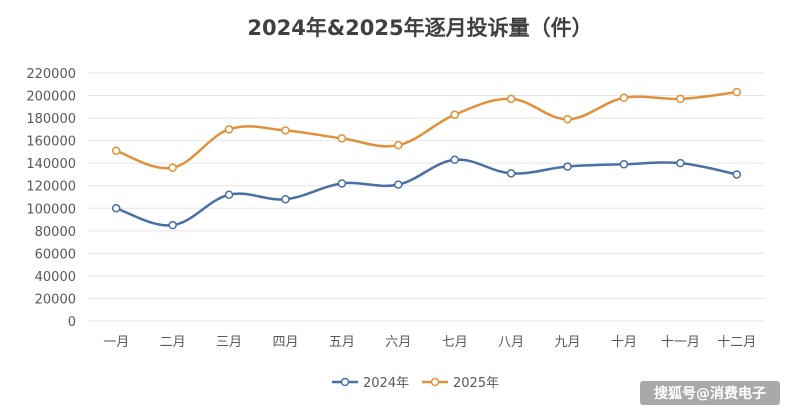 The width and height of the screenshot is (785, 411). What do you see at coordinates (55, 254) in the screenshot?
I see `y-tick-label: 60000` at bounding box center [55, 254].